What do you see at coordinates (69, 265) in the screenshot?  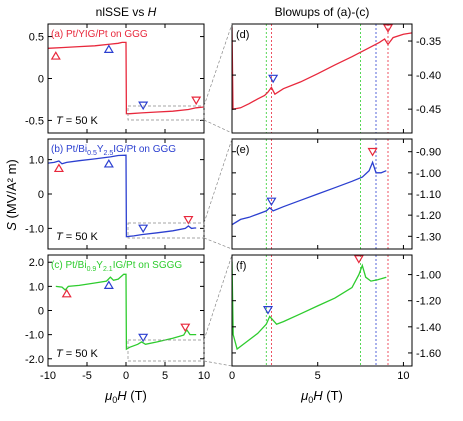 I see `label-part: (c) Pt/Bi` at bounding box center [69, 265].